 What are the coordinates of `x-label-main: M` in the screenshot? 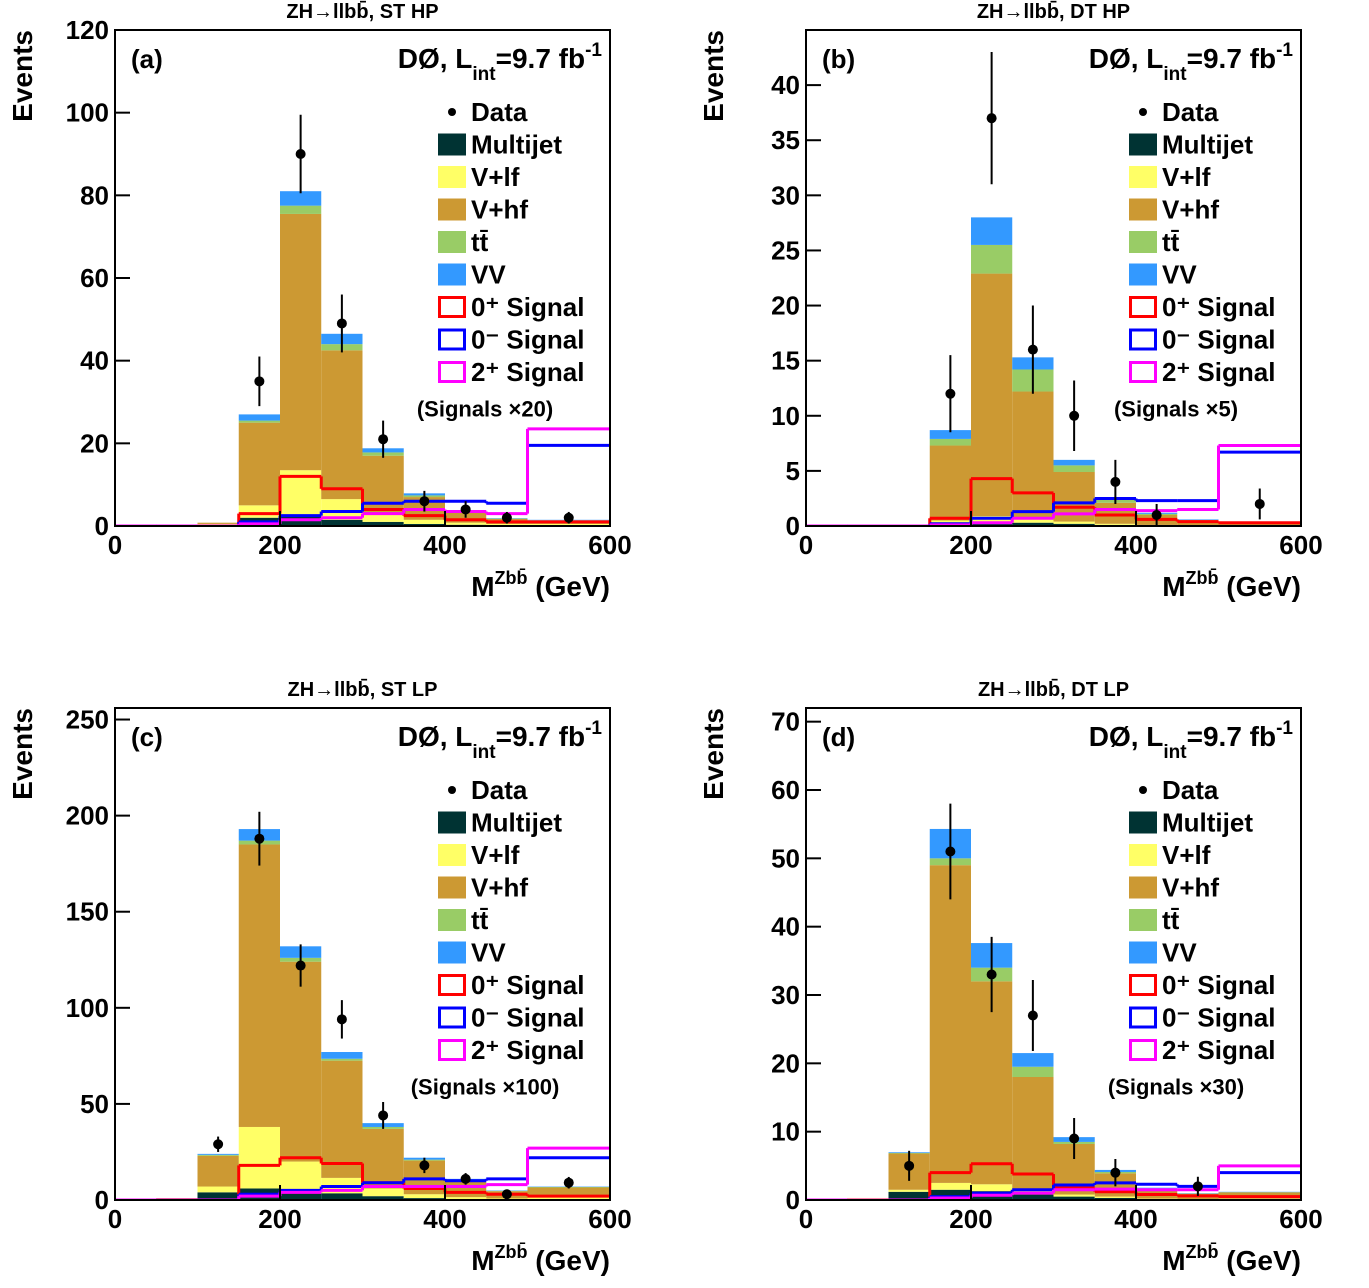 It's located at (1173, 586).